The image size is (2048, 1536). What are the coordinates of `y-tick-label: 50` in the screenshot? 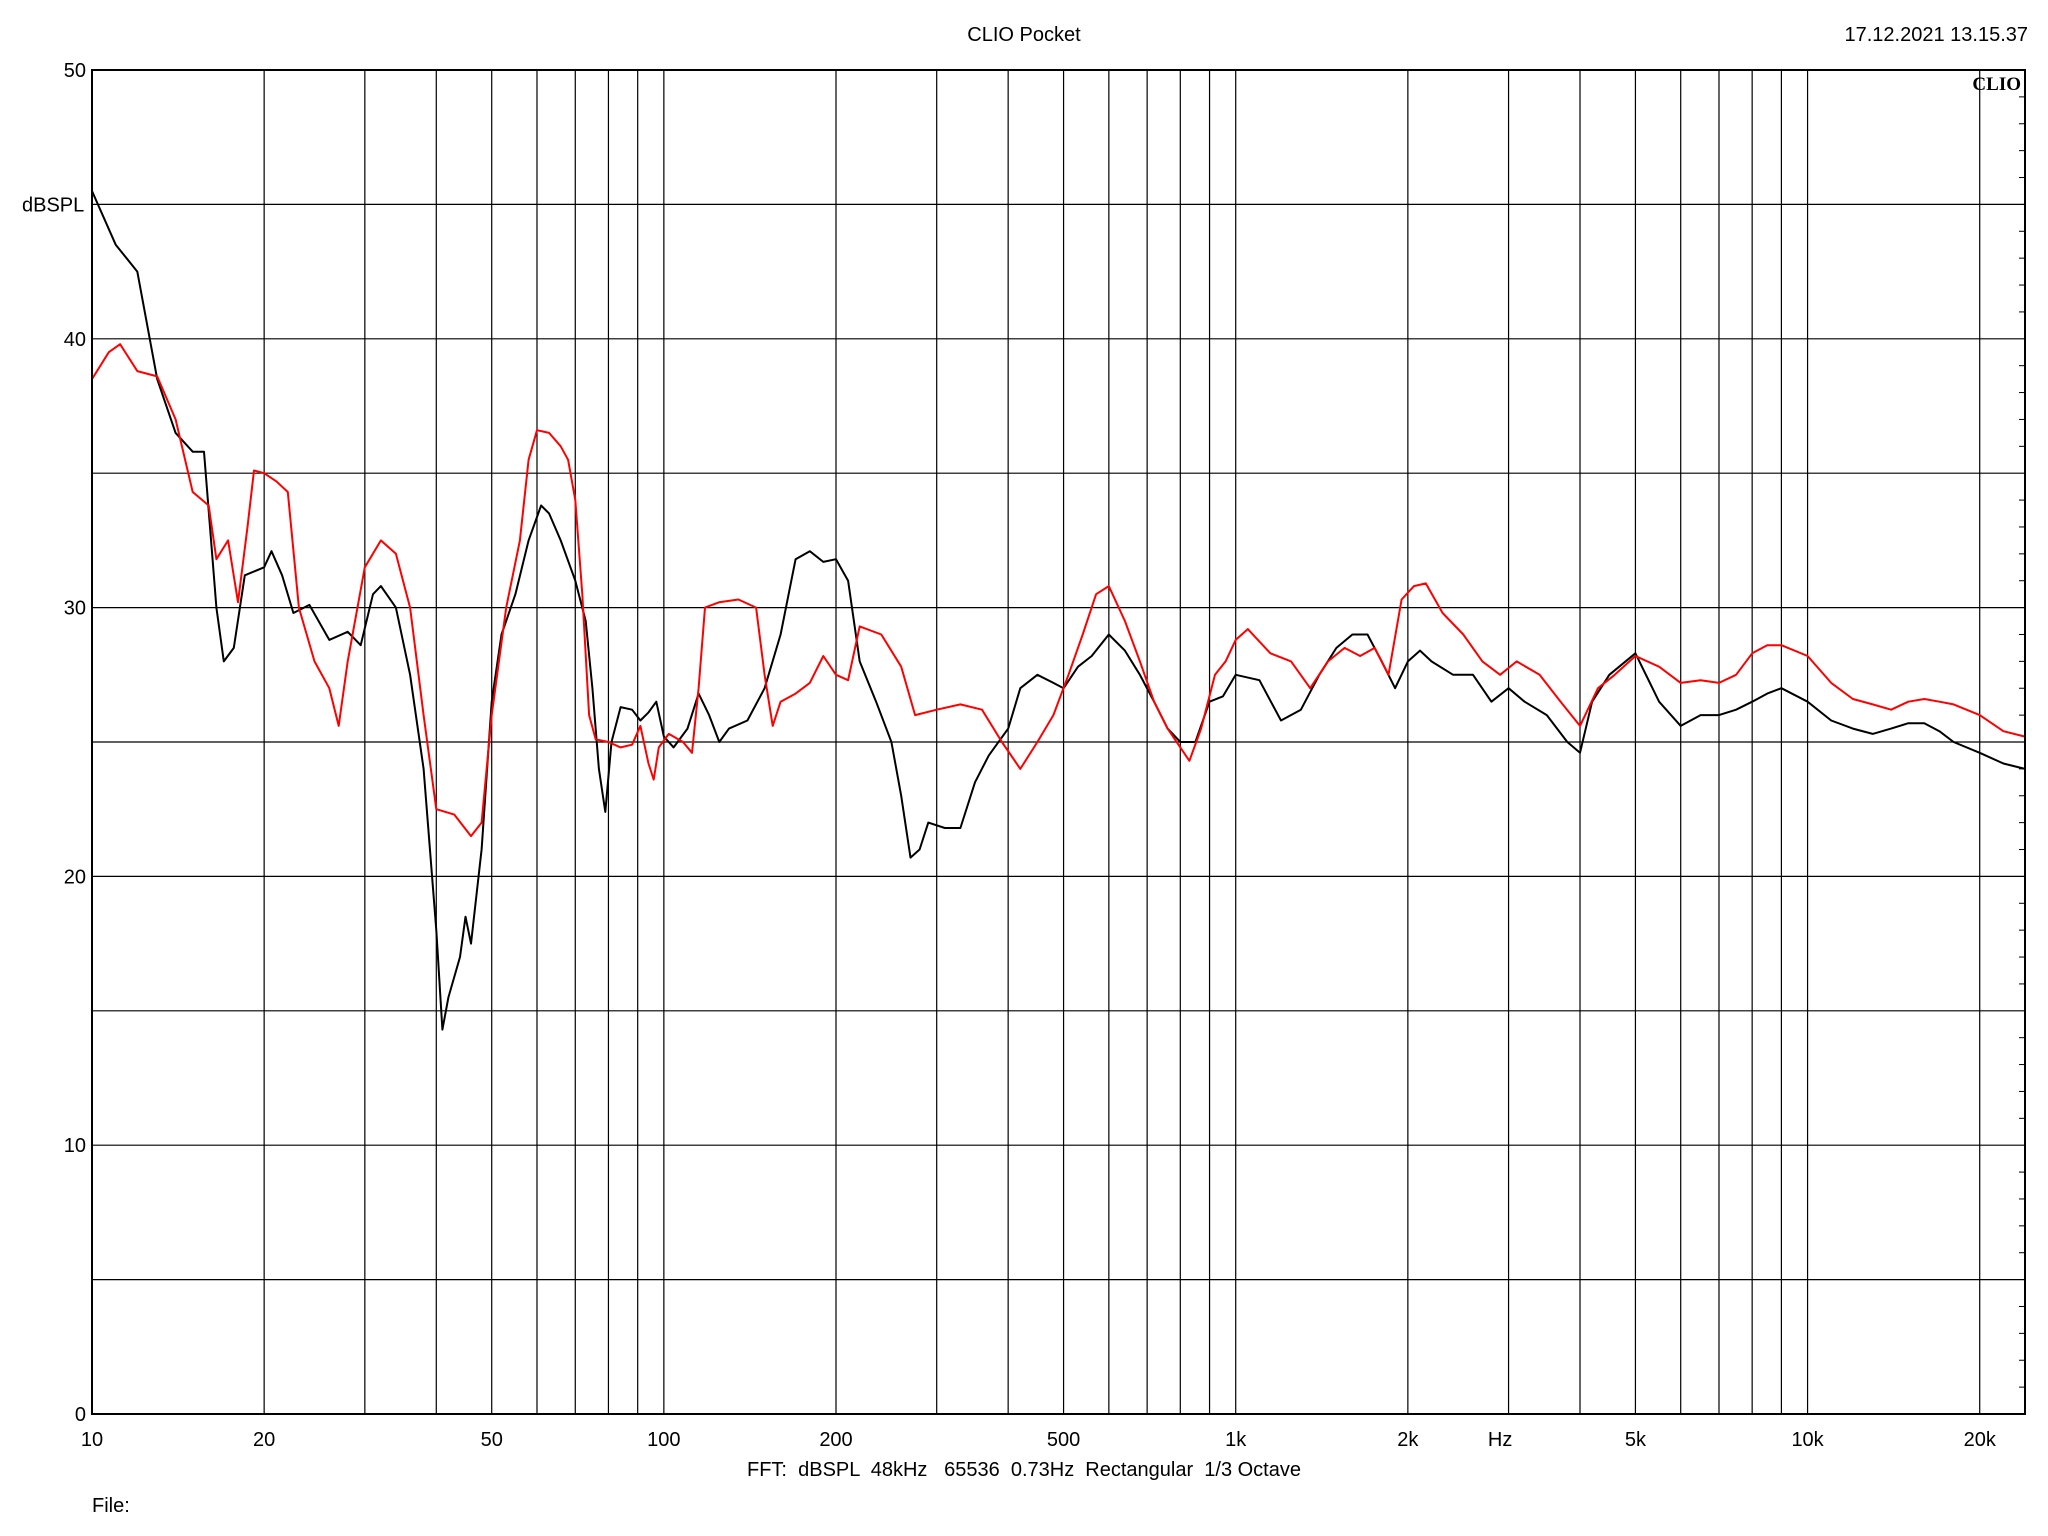 It's located at (75, 71).